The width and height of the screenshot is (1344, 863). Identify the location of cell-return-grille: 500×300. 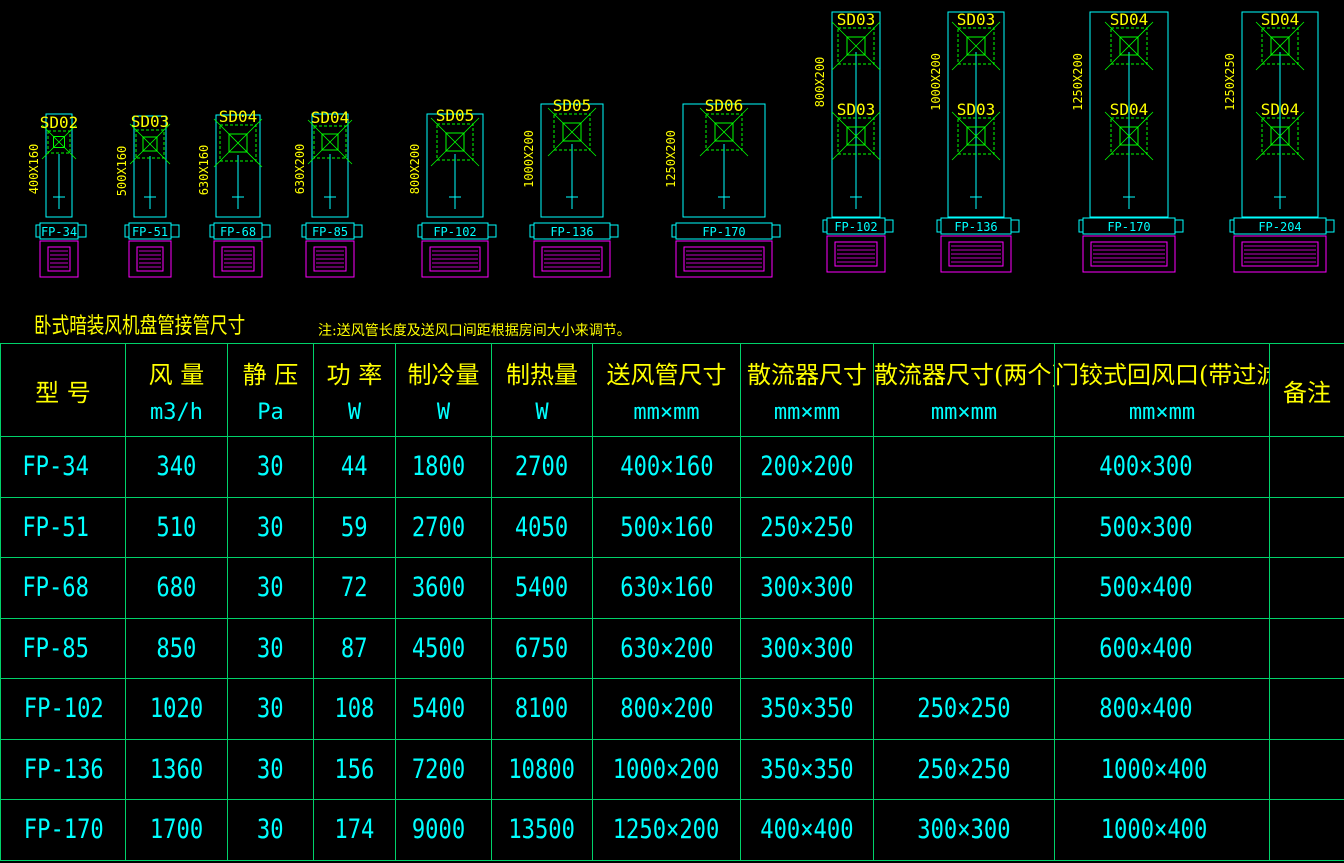
(1162, 527).